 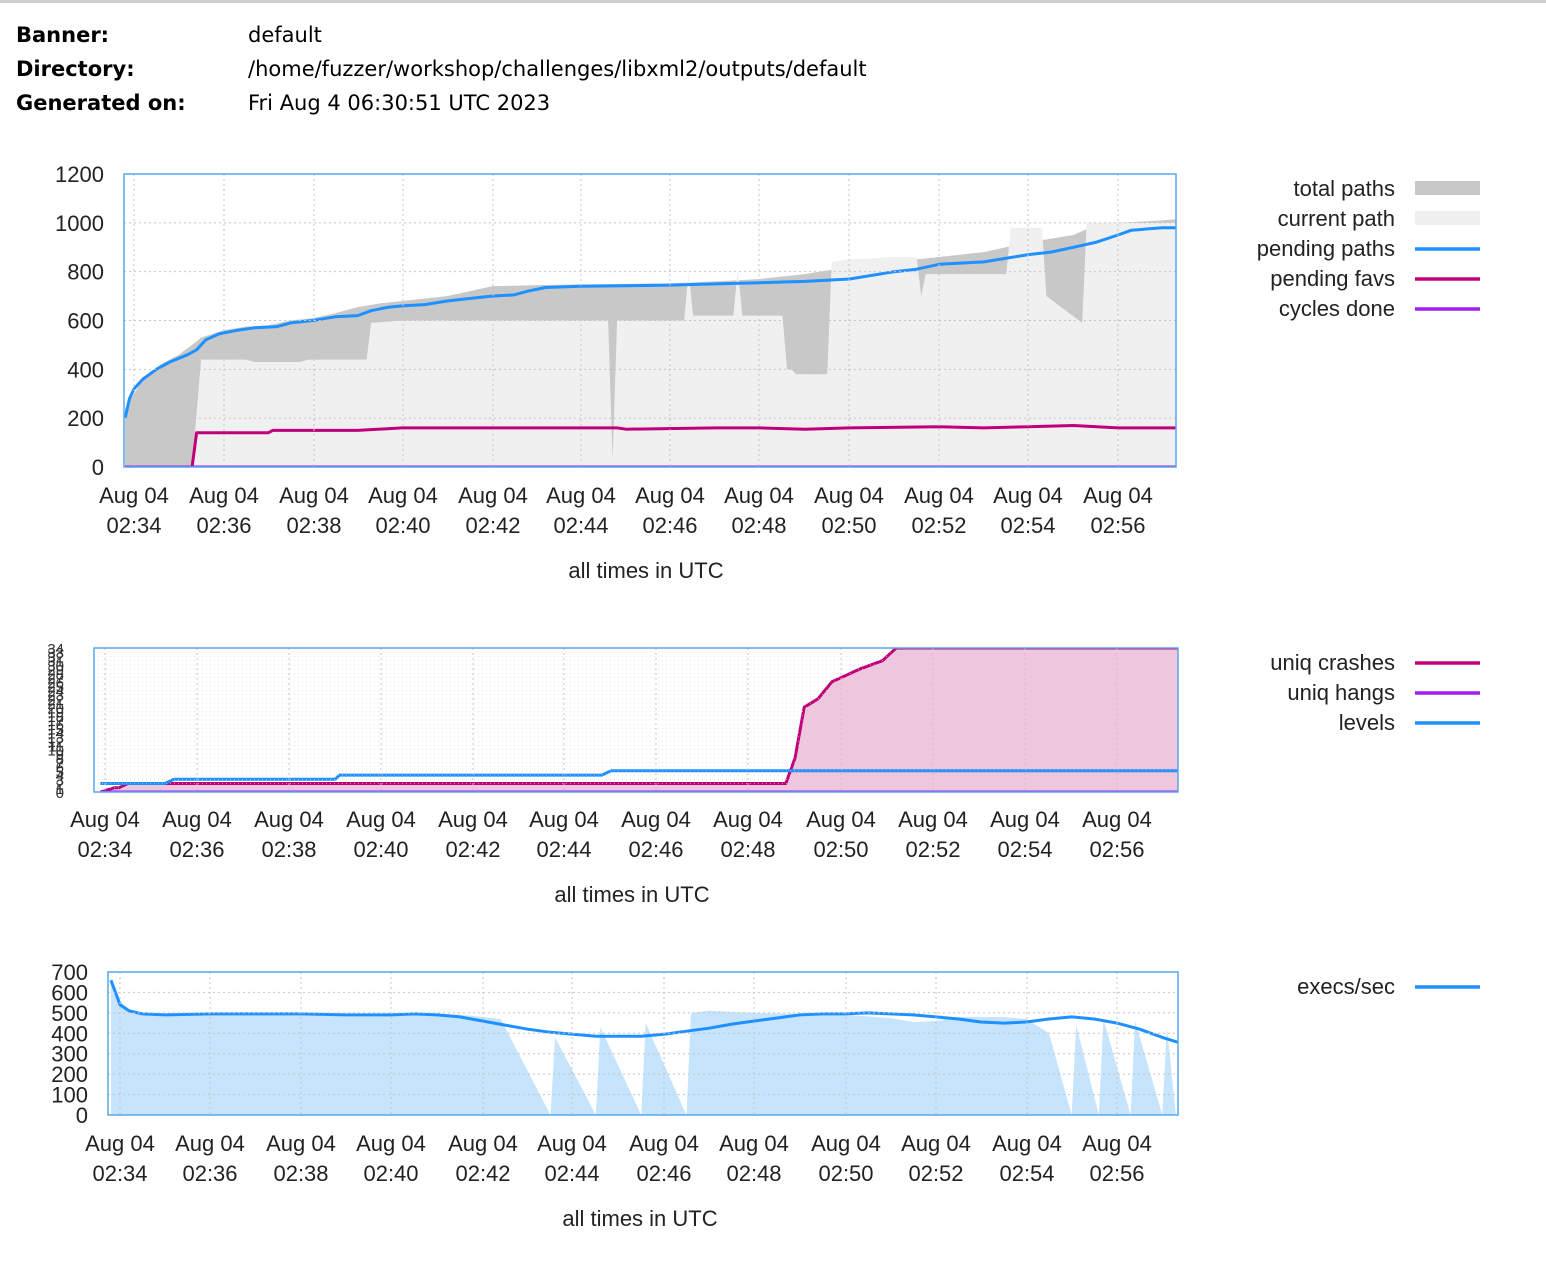 I want to click on x-tick-label-time: 02:50, so click(x=848, y=525).